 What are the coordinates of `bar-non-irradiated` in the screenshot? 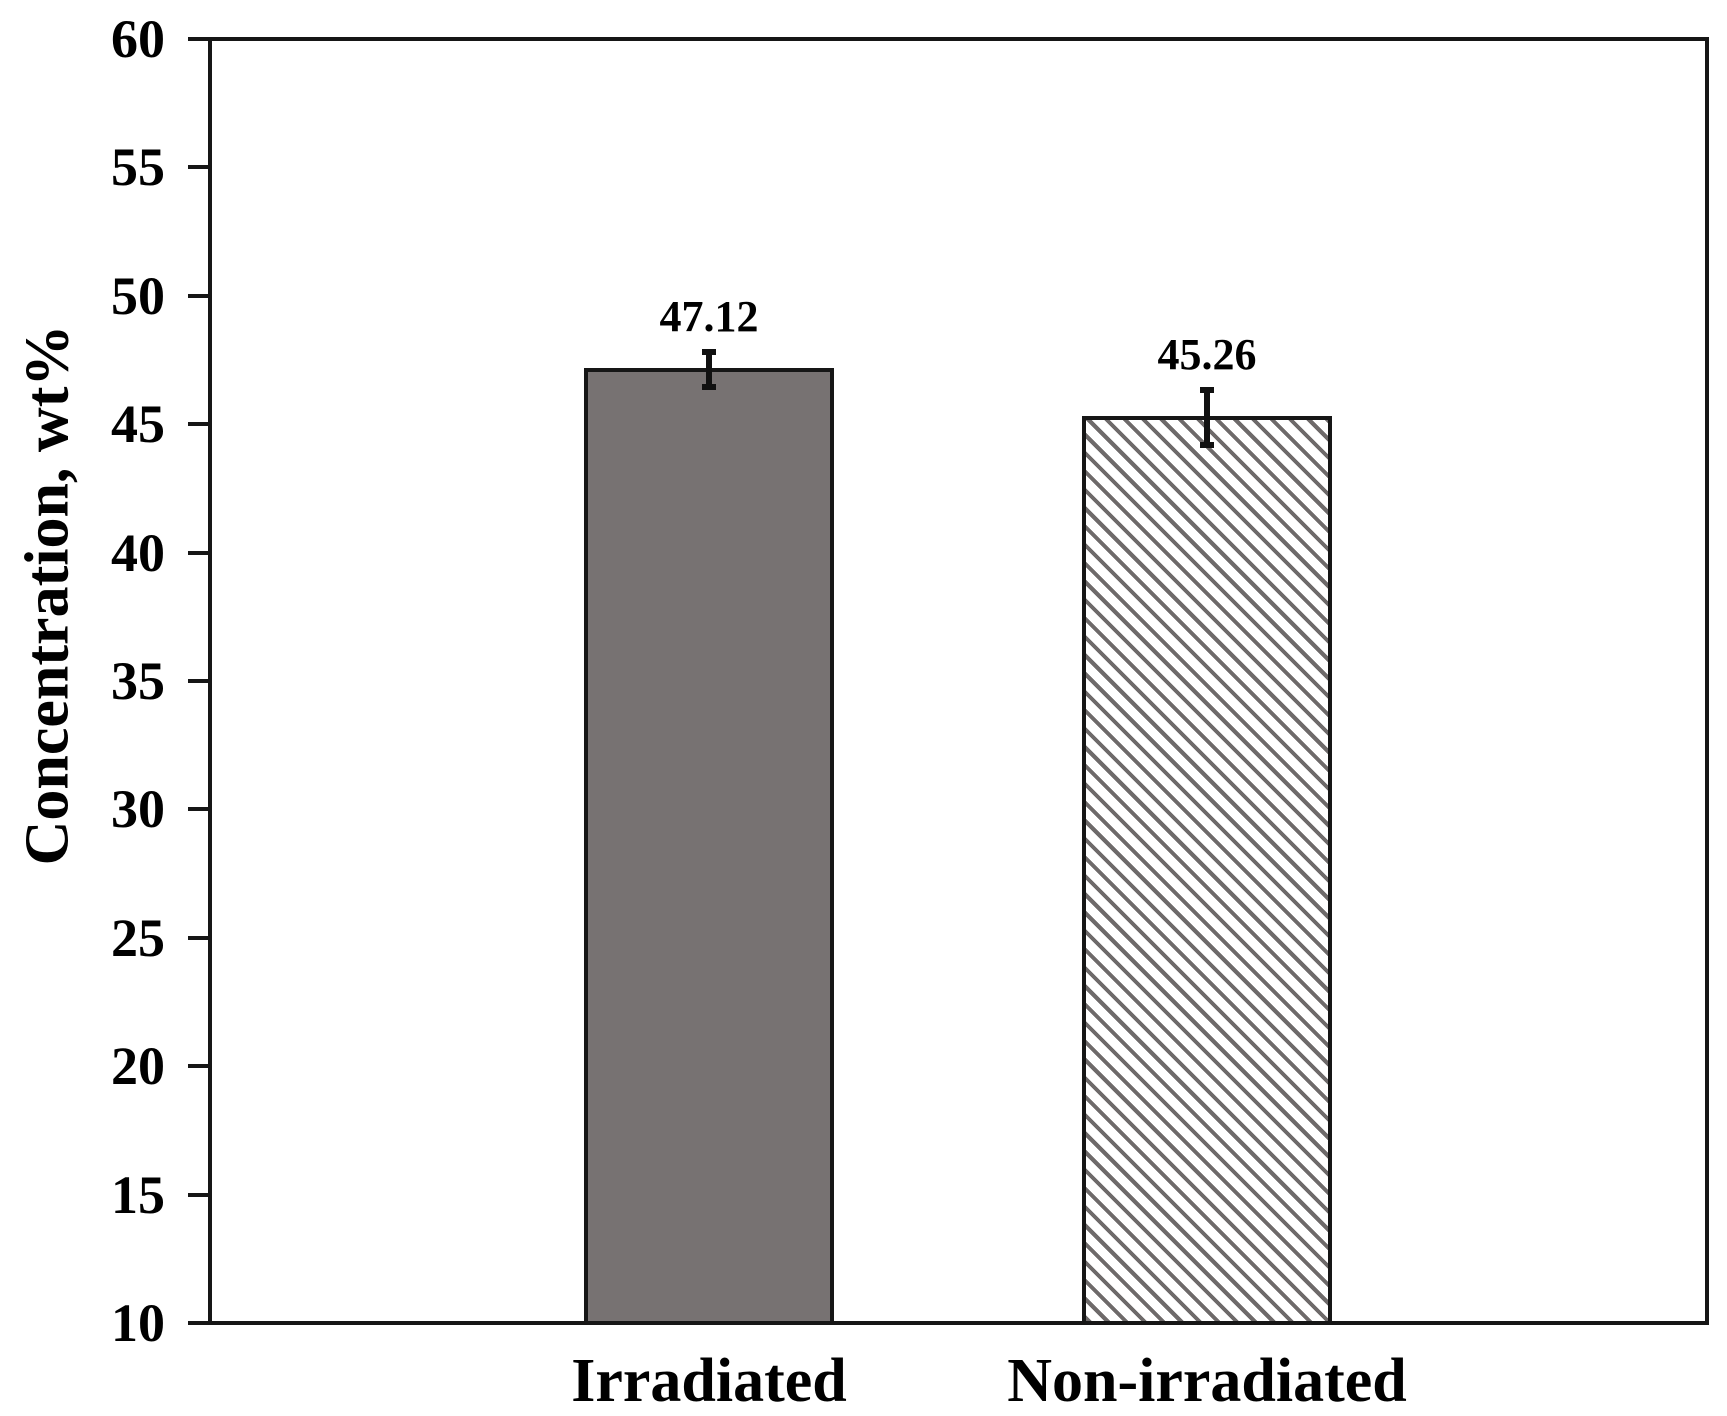 It's located at (1207, 870).